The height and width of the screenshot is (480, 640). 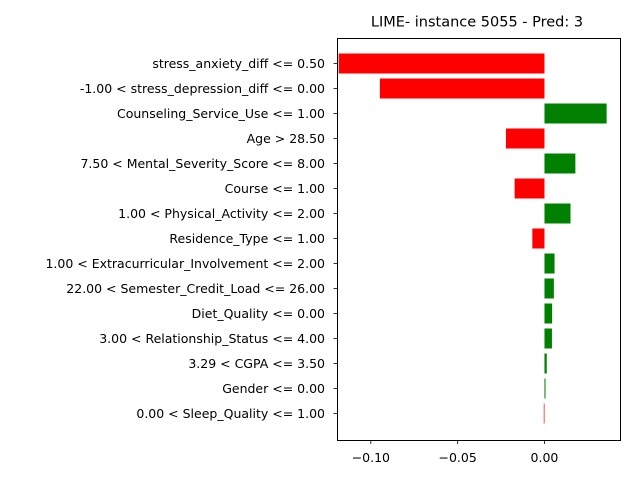 What do you see at coordinates (202, 88) in the screenshot?
I see `y-tick-label: -1.00 < stress_depression_diff <= 0.00` at bounding box center [202, 88].